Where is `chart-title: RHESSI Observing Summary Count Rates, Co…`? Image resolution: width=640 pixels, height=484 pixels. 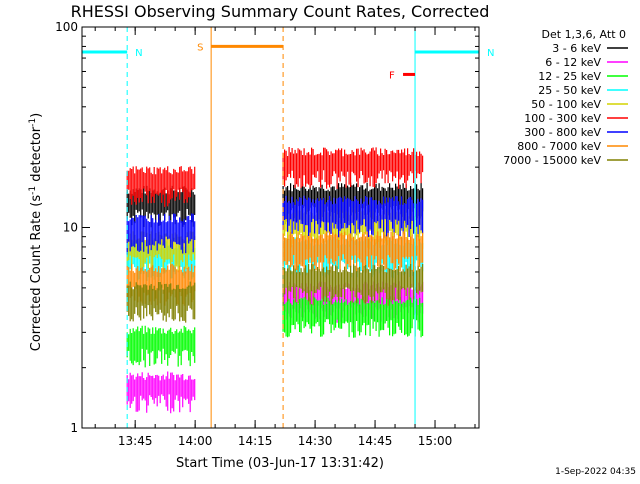
chart-title: RHESSI Observing Summary Count Rates, Co… is located at coordinates (280, 11).